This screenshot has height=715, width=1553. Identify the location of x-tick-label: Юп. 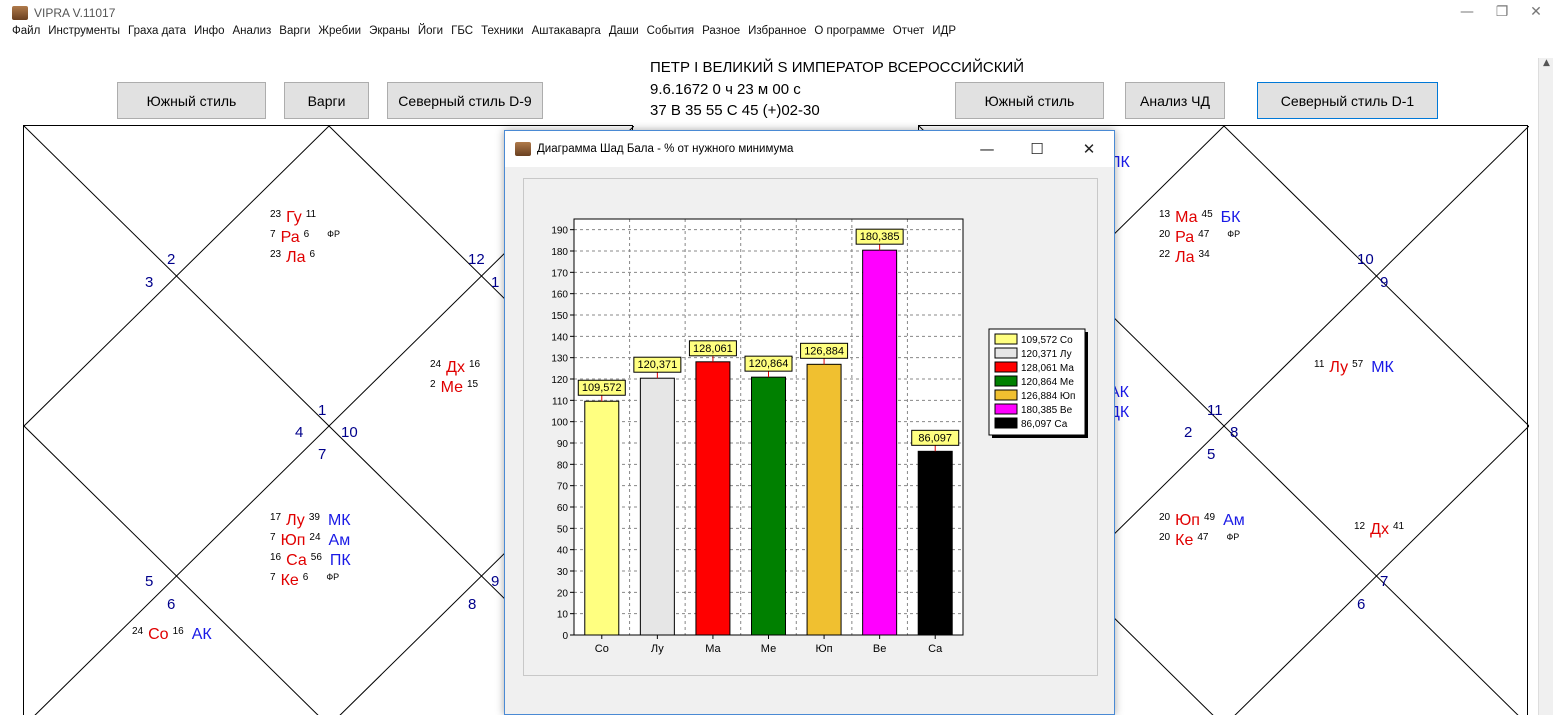
(824, 649).